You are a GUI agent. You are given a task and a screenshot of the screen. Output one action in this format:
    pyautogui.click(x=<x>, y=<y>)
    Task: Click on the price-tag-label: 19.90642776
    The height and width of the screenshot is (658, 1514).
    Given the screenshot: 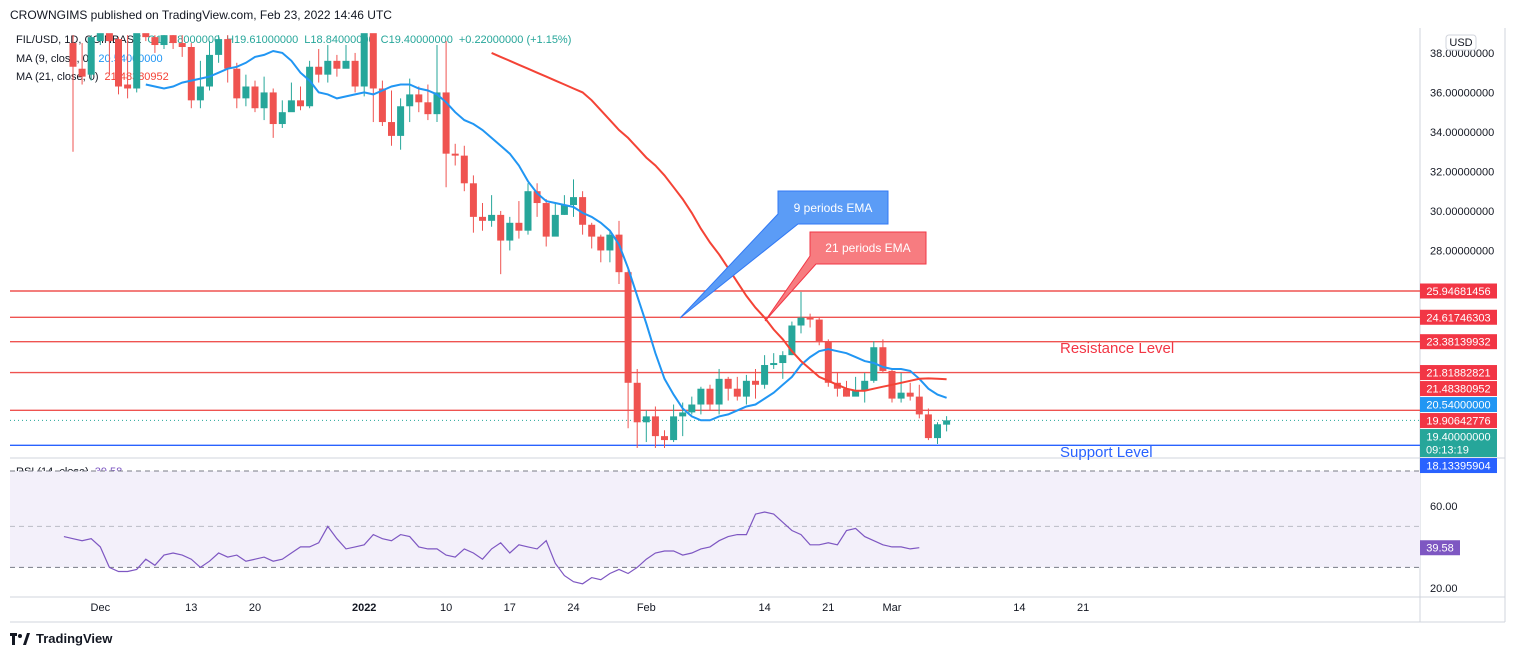 What is the action you would take?
    pyautogui.click(x=1458, y=422)
    